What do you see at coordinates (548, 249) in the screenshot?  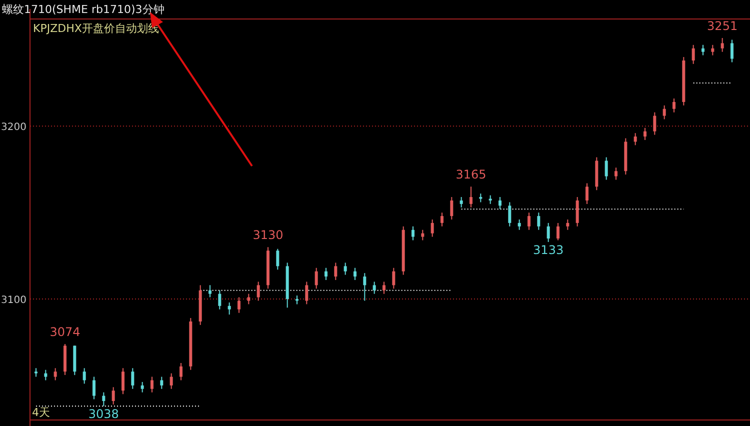 I see `annotation: 3133` at bounding box center [548, 249].